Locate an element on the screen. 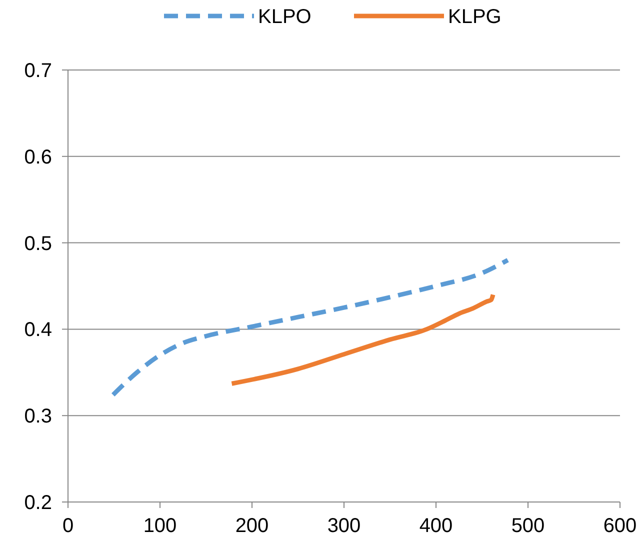  y-tick-label: 0.4 is located at coordinates (38, 330).